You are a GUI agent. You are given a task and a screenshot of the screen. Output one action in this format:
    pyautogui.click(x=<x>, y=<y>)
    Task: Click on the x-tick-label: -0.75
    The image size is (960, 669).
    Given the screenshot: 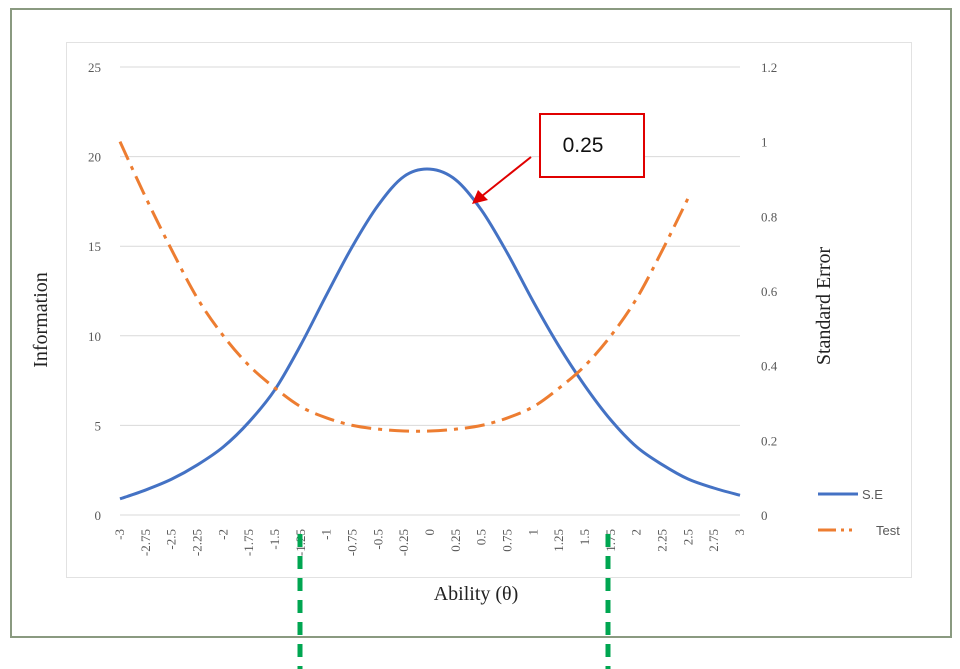 What is the action you would take?
    pyautogui.click(x=352, y=542)
    